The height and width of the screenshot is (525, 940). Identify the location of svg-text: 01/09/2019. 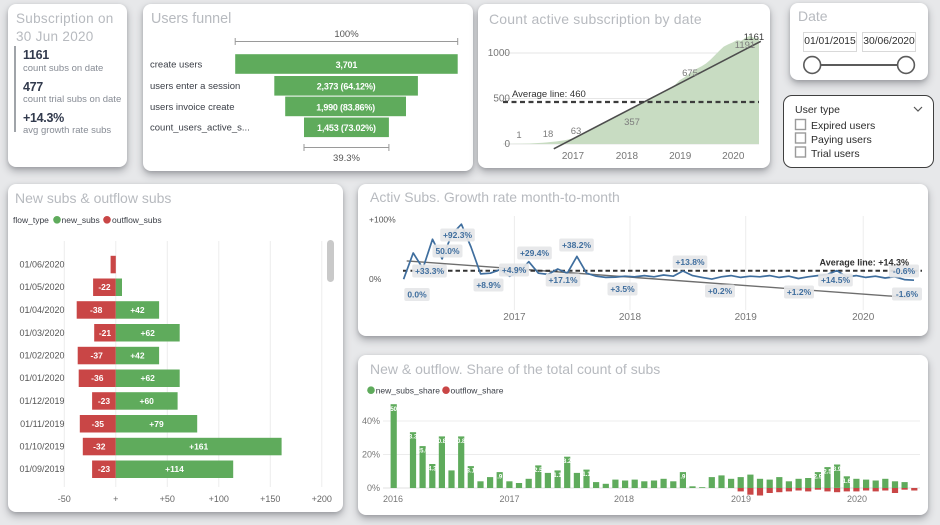
(41, 469).